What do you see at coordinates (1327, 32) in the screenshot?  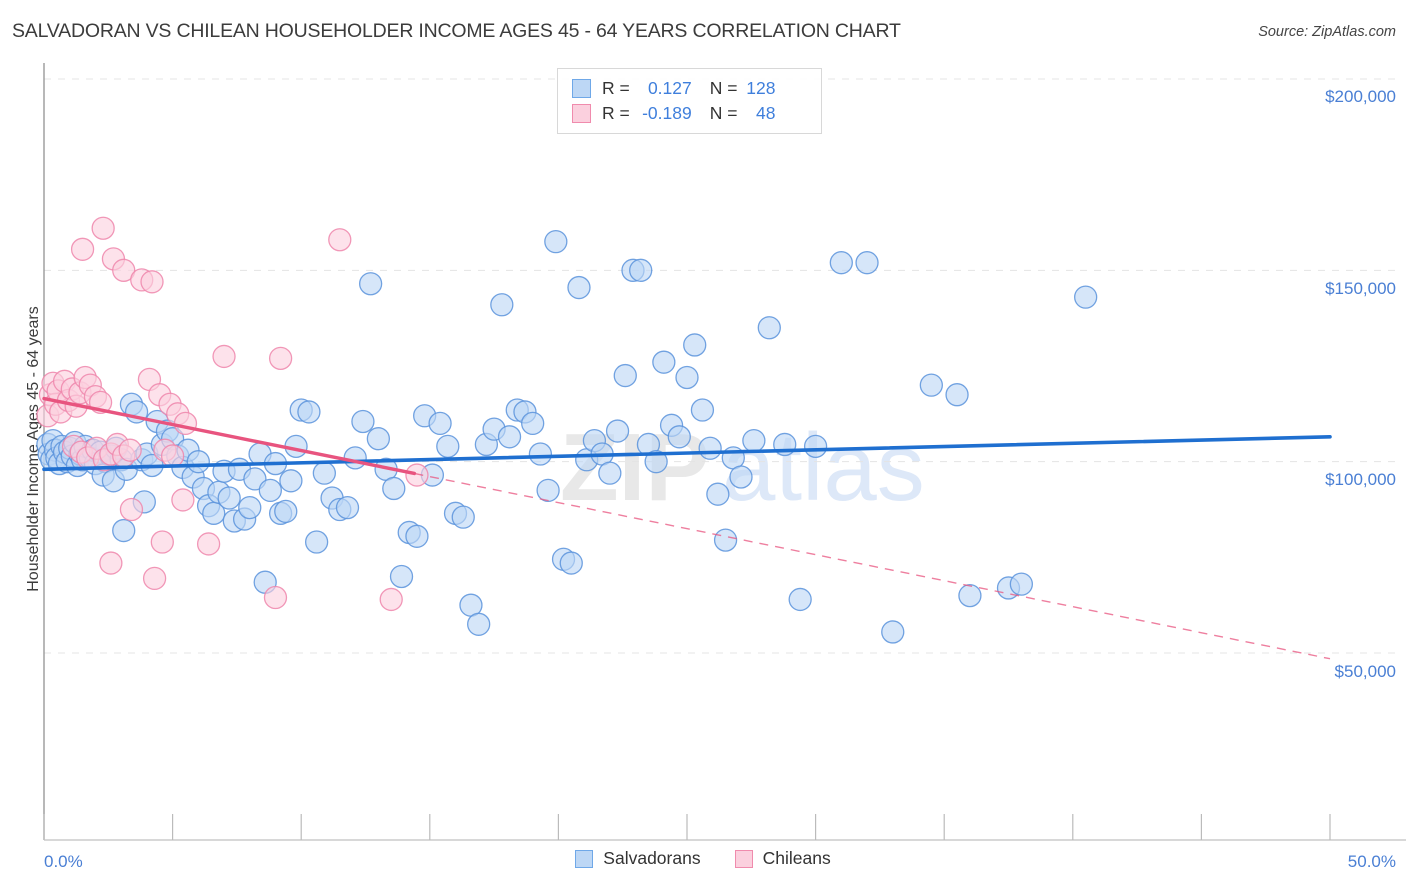 I see `source-attribution: Source: ZipAtlas.com` at bounding box center [1327, 32].